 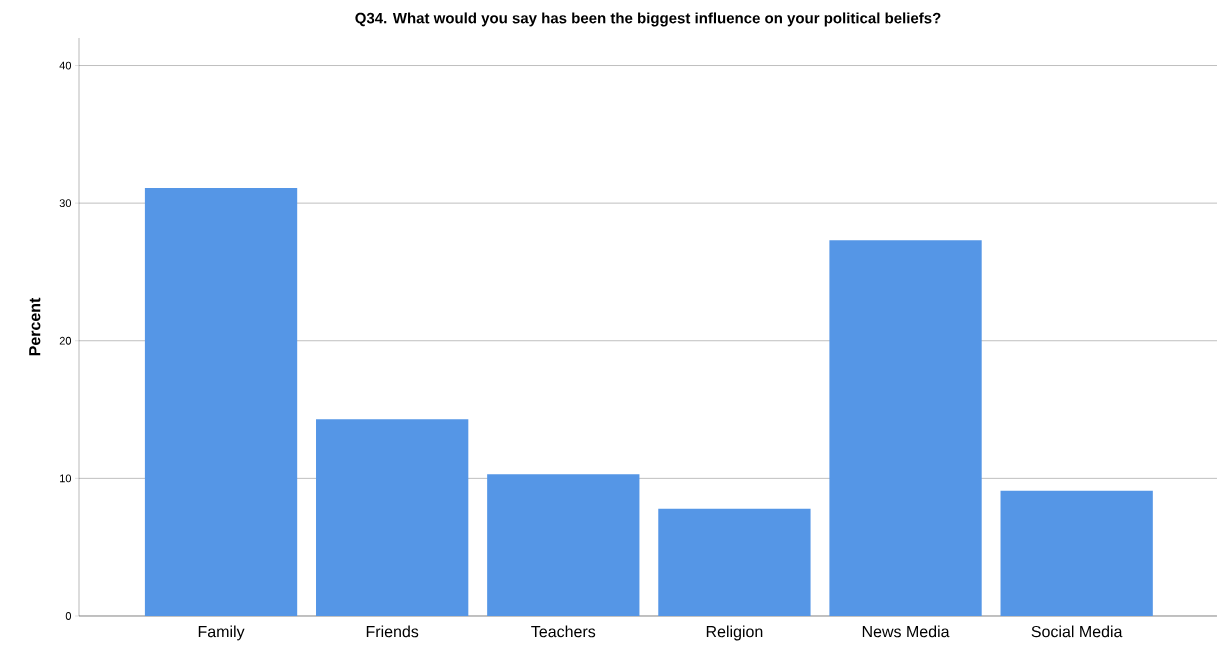 I want to click on x-tick-label: Social Media, so click(x=1077, y=631).